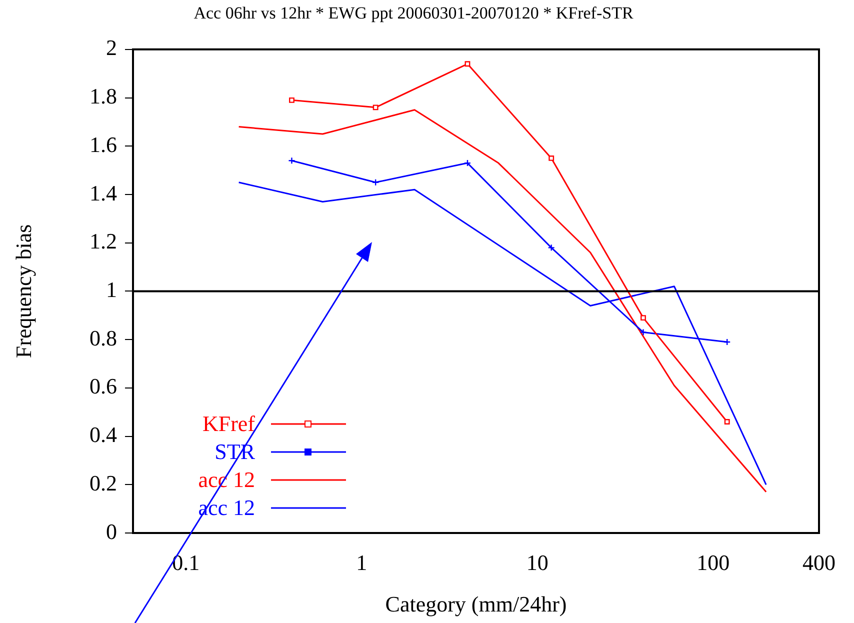  Describe the element at coordinates (228, 424) in the screenshot. I see `legend-label: KFref` at that location.